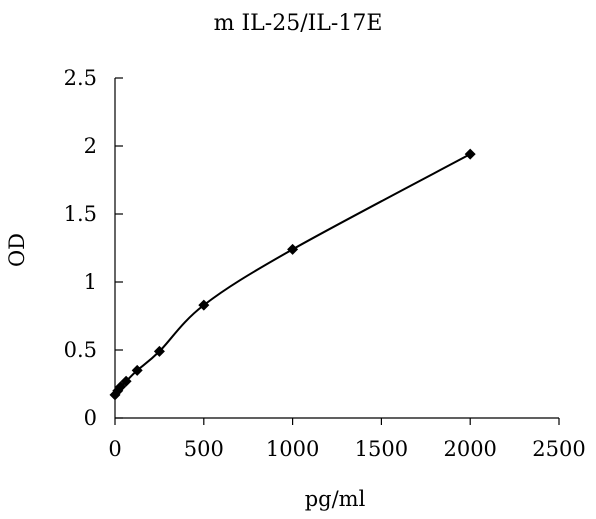 Image resolution: width=596 pixels, height=519 pixels. Describe the element at coordinates (80, 214) in the screenshot. I see `y-tick-label: 1.5` at that location.